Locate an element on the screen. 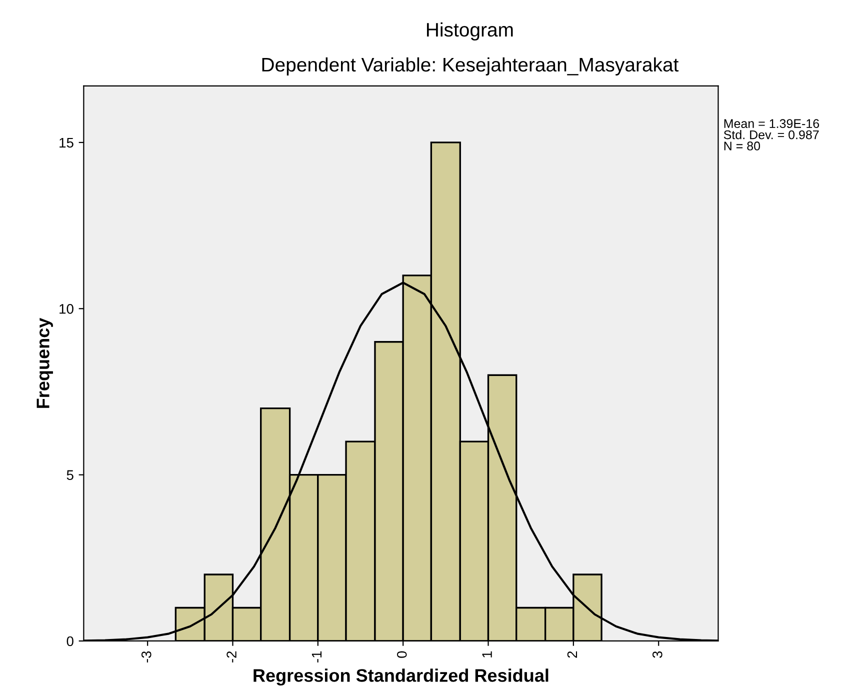  x-tick-label: -2 is located at coordinates (231, 656).